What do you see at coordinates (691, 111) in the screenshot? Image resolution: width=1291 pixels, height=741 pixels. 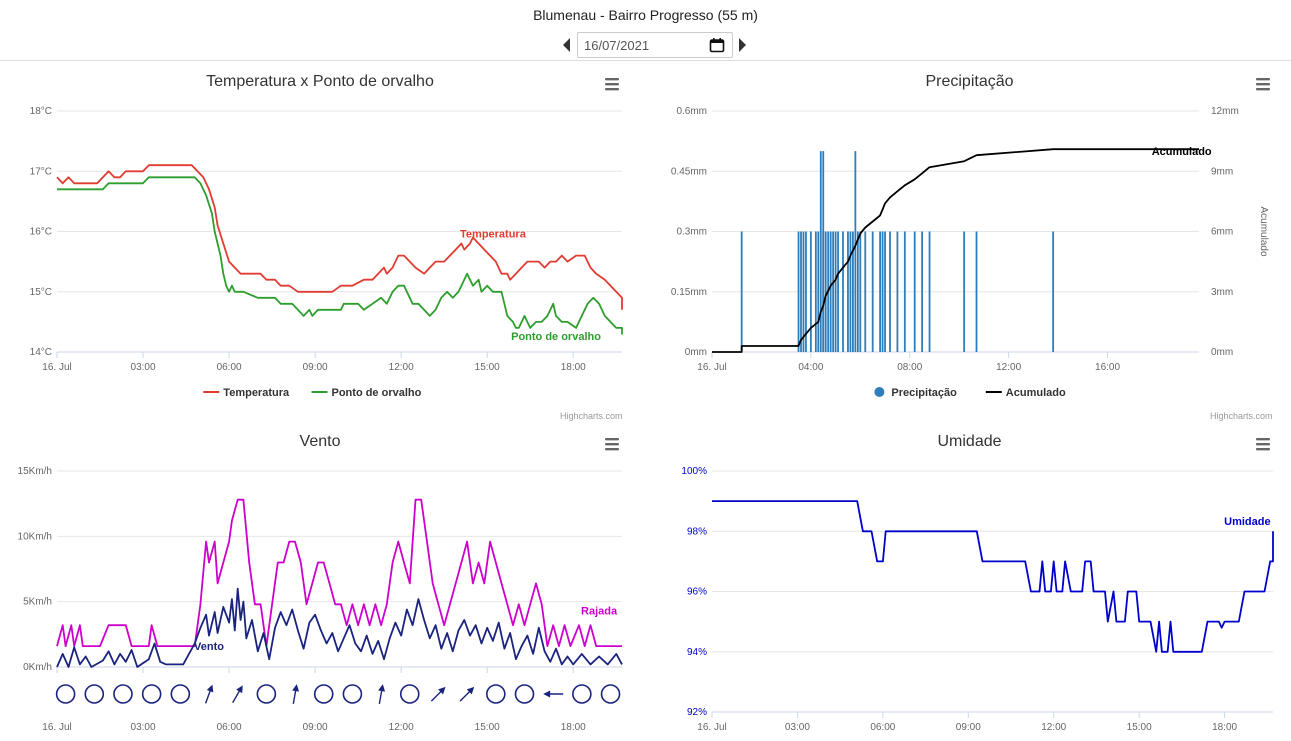 I see `y-tick-label: 0.6mm` at bounding box center [691, 111].